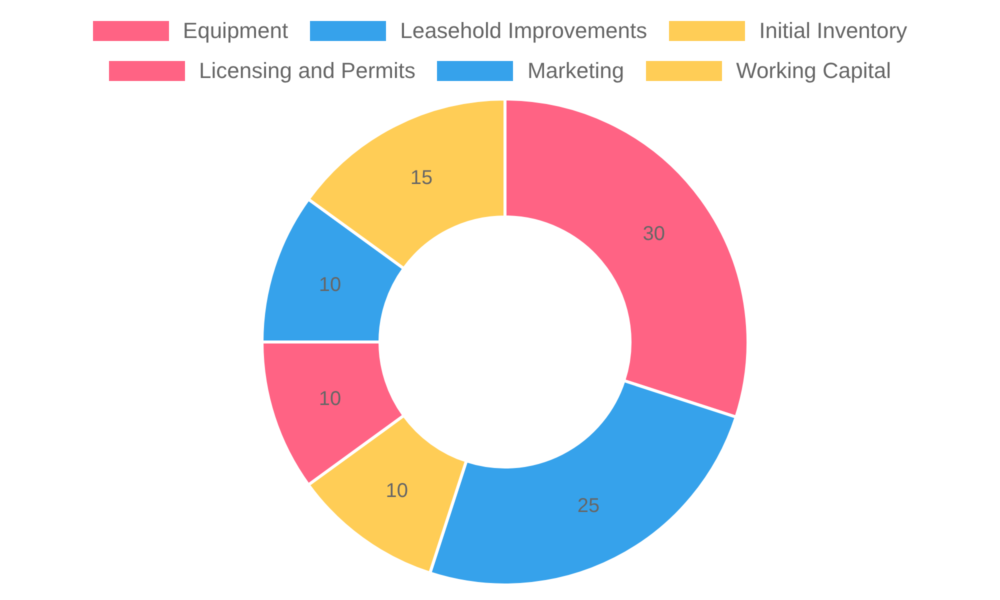 This screenshot has height=600, width=1000. What do you see at coordinates (235, 31) in the screenshot?
I see `legend-label: Equipment` at bounding box center [235, 31].